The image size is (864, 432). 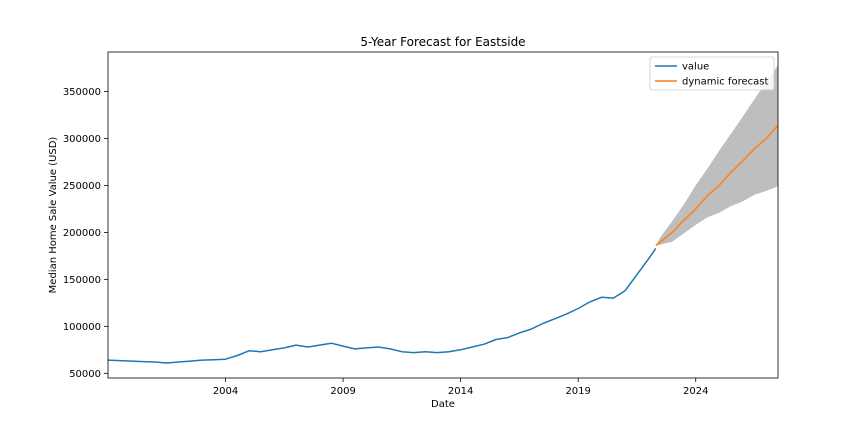 I want to click on legend: value dynamic forecast, so click(x=712, y=73).